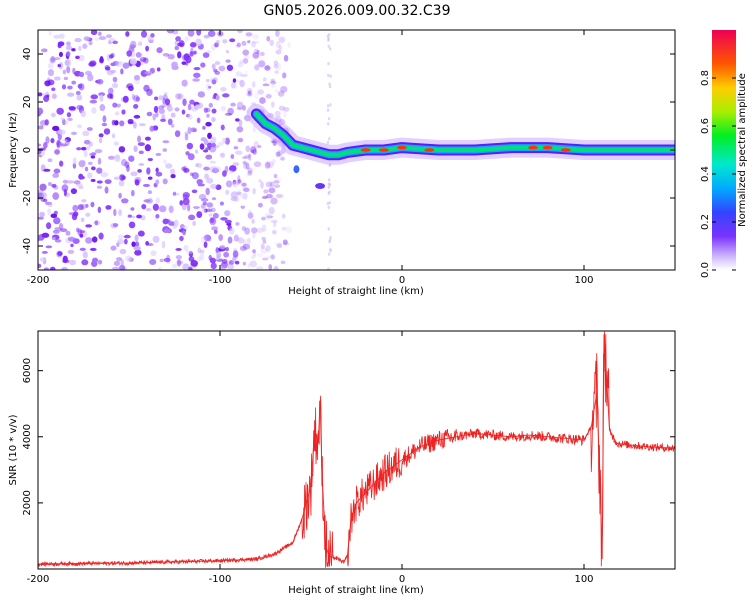 This screenshot has height=600, width=750. Describe the element at coordinates (38, 579) in the screenshot. I see `x-tick-label: -200` at that location.